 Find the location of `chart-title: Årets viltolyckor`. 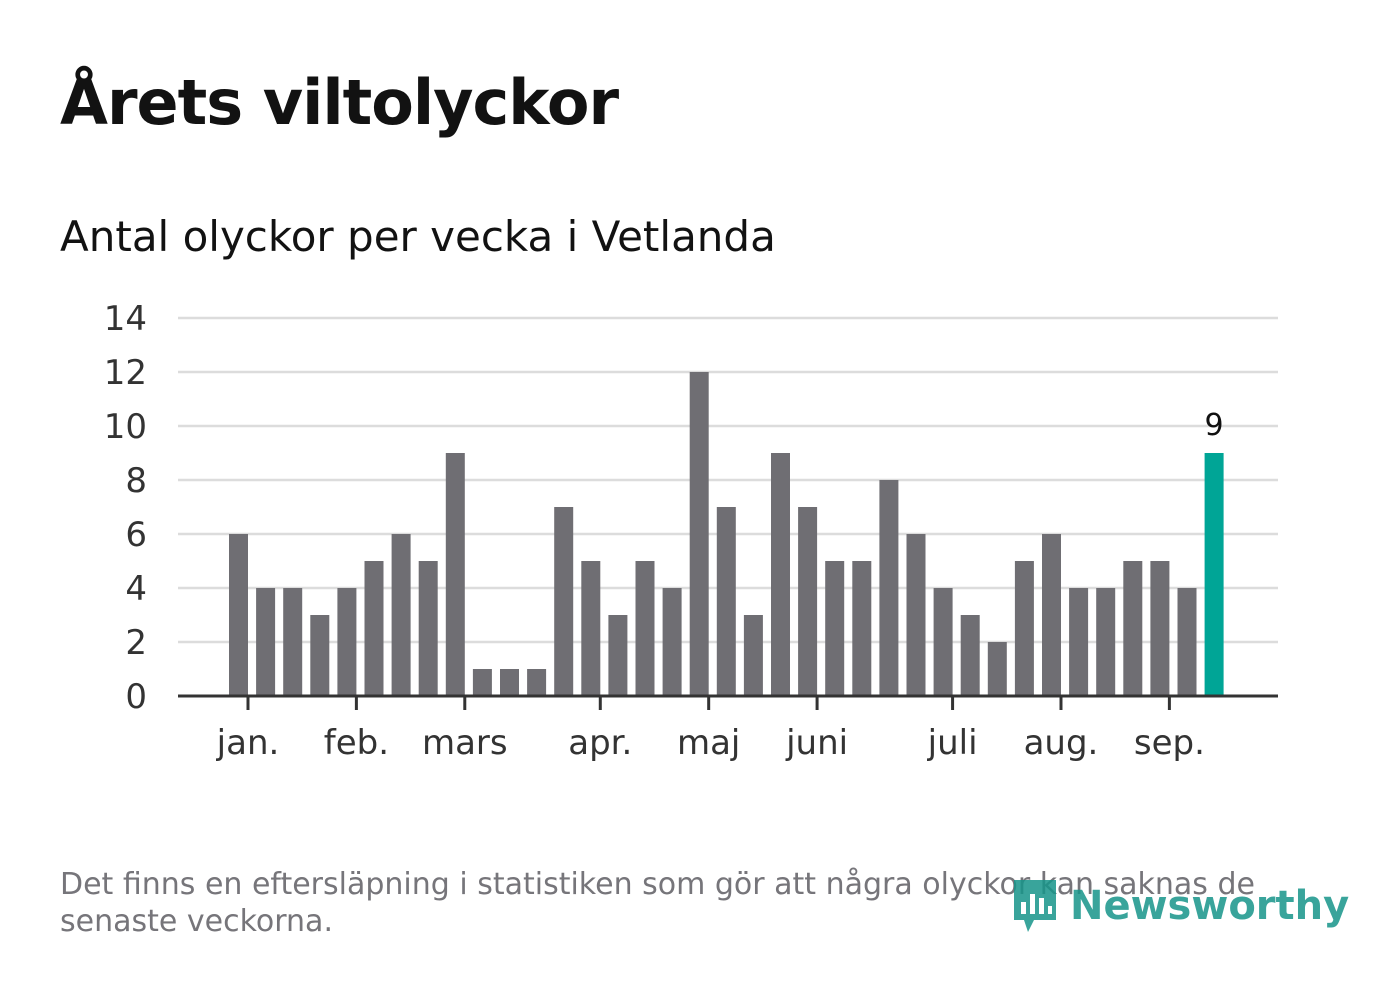

chart-title: Årets viltolyckor is located at coordinates (339, 102).